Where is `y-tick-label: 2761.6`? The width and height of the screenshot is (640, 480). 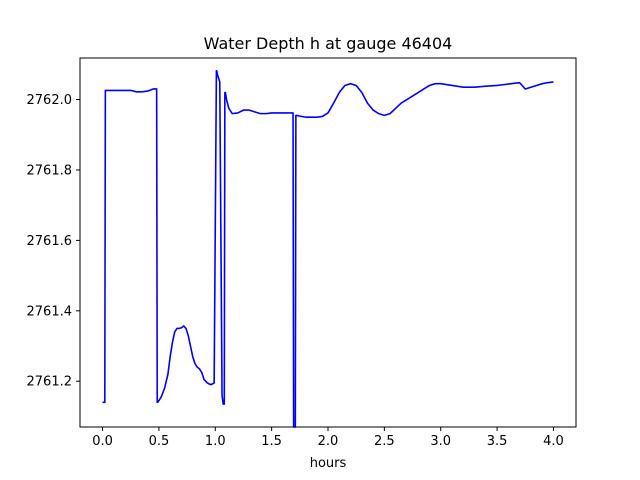 y-tick-label: 2761.6 is located at coordinates (50, 241).